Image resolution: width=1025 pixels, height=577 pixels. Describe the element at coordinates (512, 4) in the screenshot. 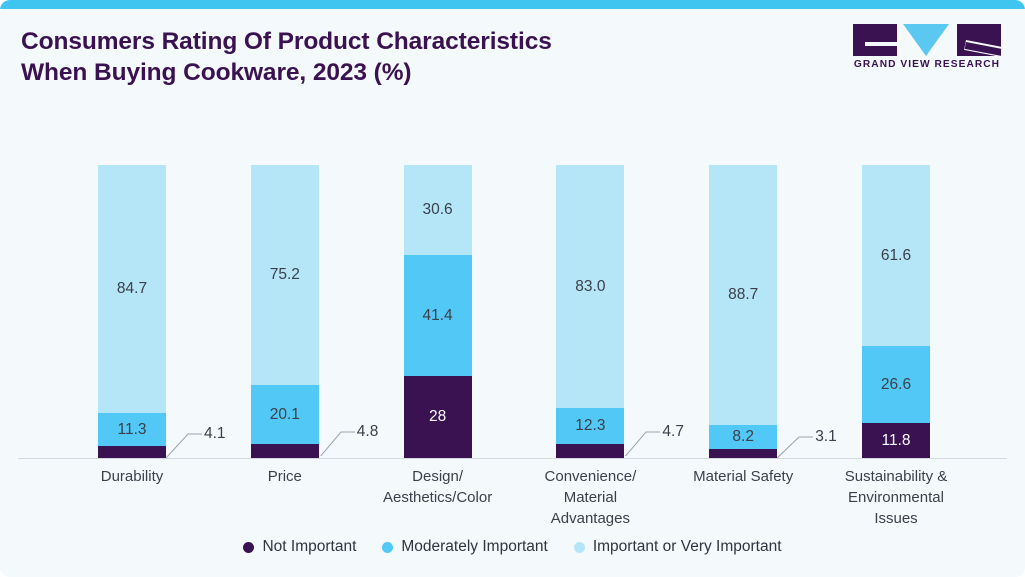

I see `top-accent-bar` at that location.